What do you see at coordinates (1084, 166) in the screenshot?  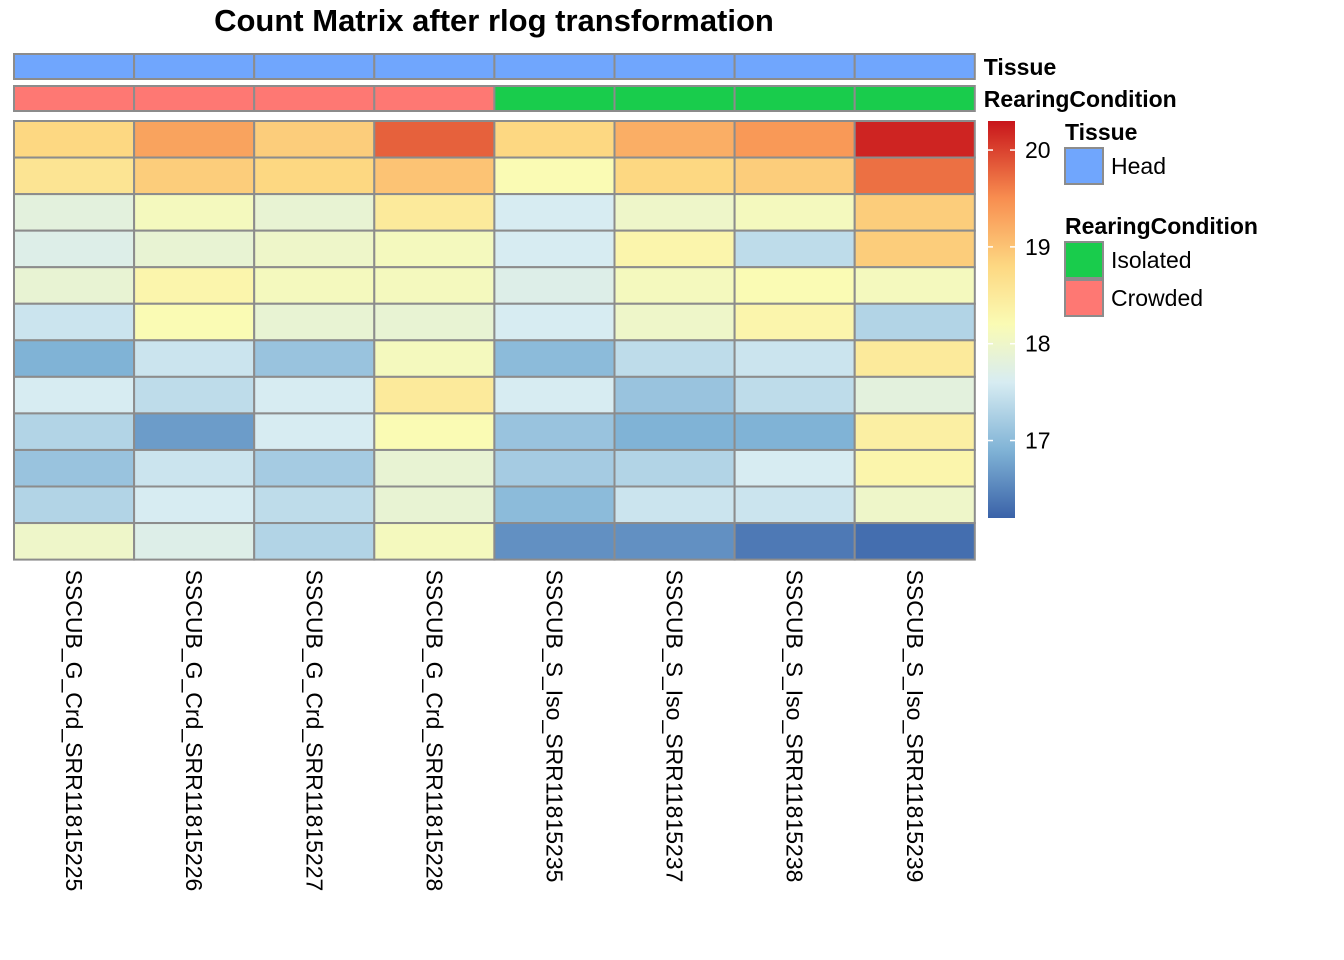 I see `legend-swatch-head` at bounding box center [1084, 166].